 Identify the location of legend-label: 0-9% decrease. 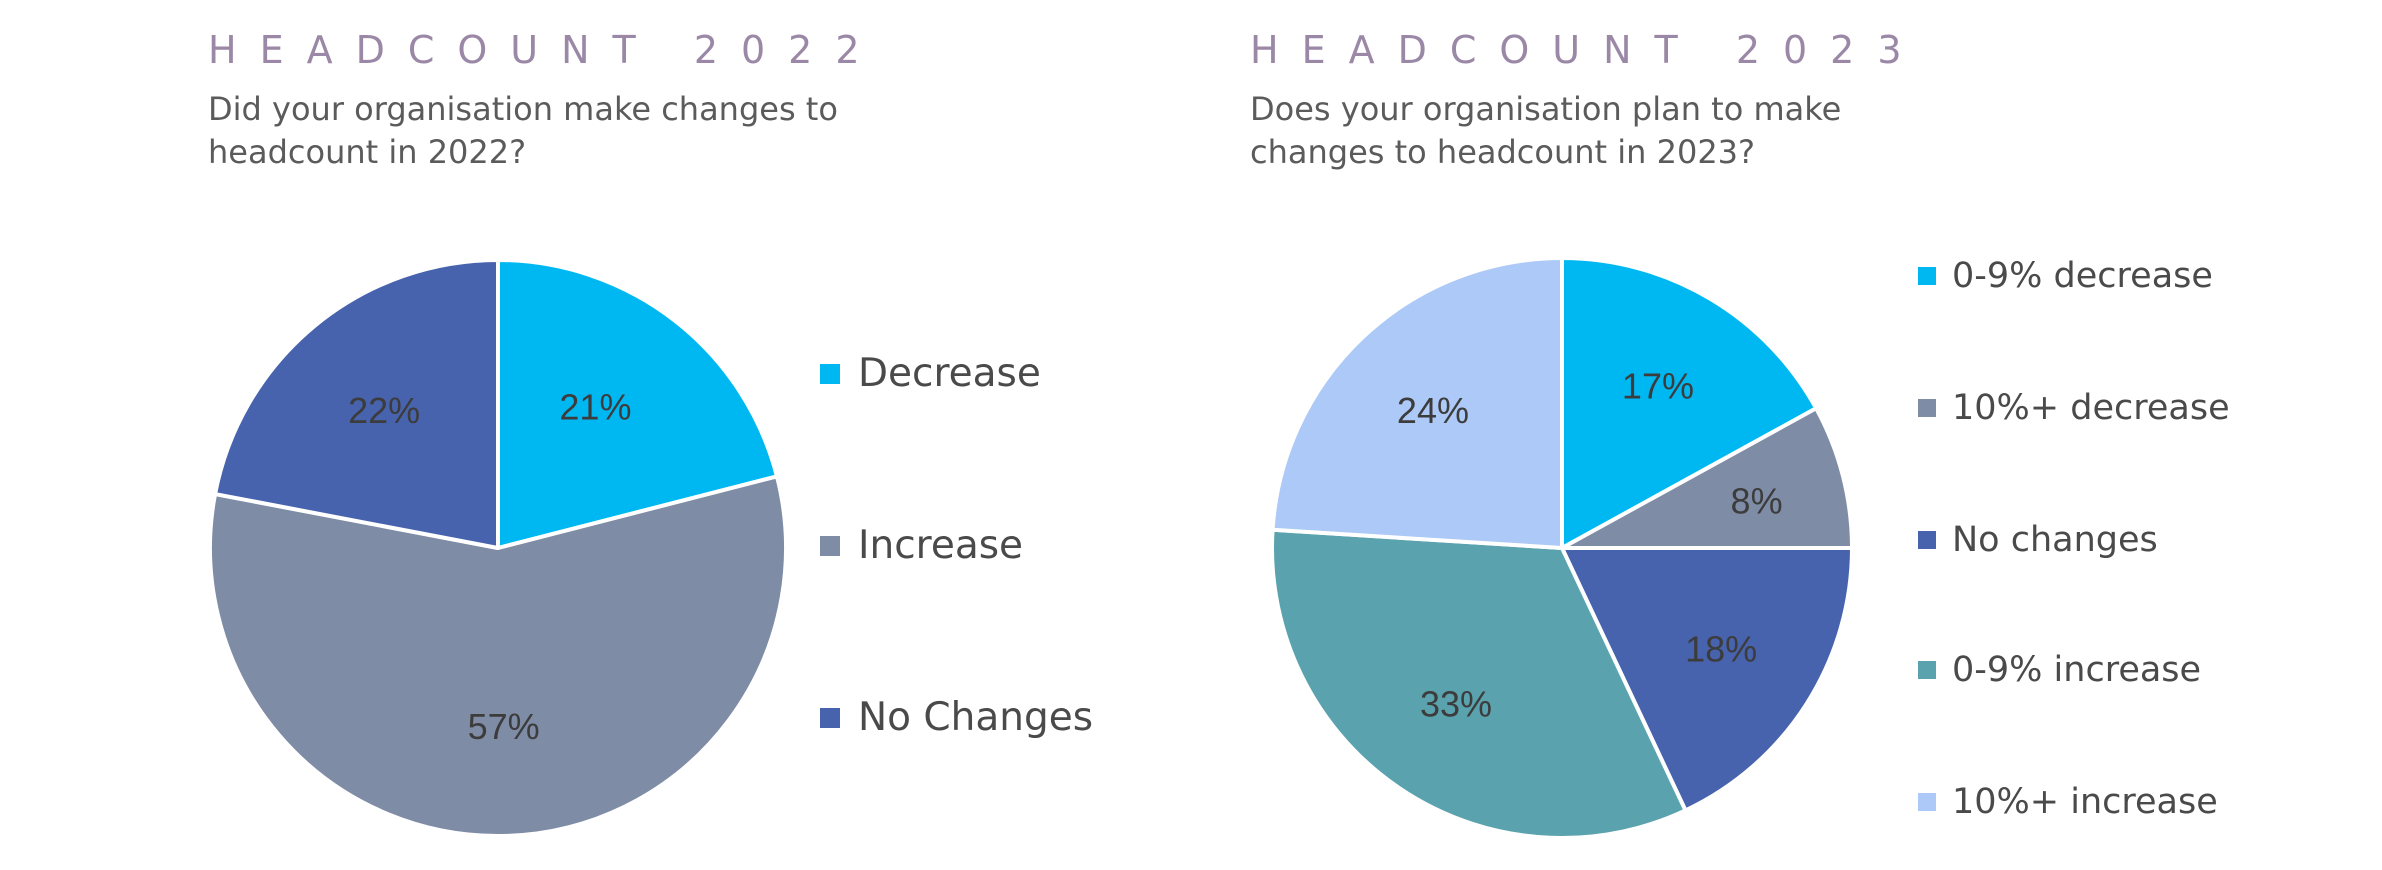
(2082, 275).